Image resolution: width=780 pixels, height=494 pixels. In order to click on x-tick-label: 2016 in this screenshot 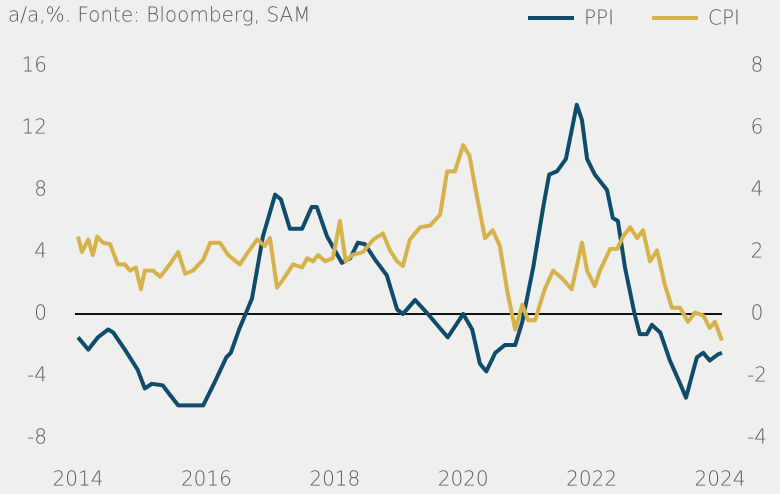, I will do `click(206, 479)`.